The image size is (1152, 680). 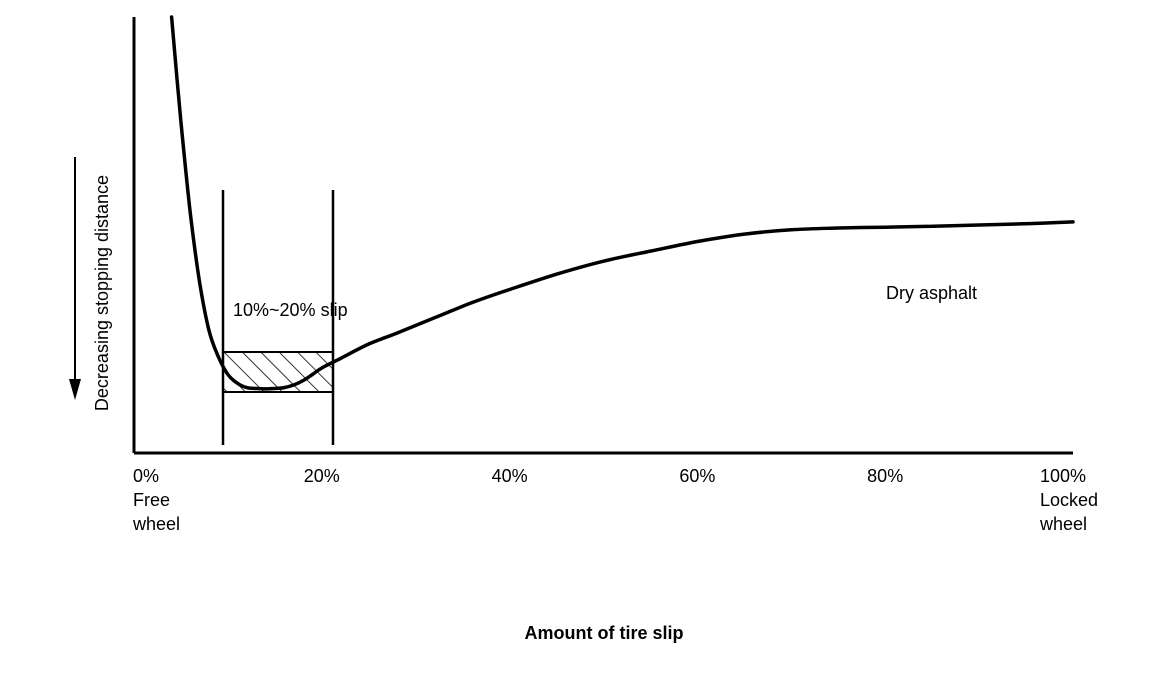 I want to click on x-tick-label: 40%, so click(x=510, y=476).